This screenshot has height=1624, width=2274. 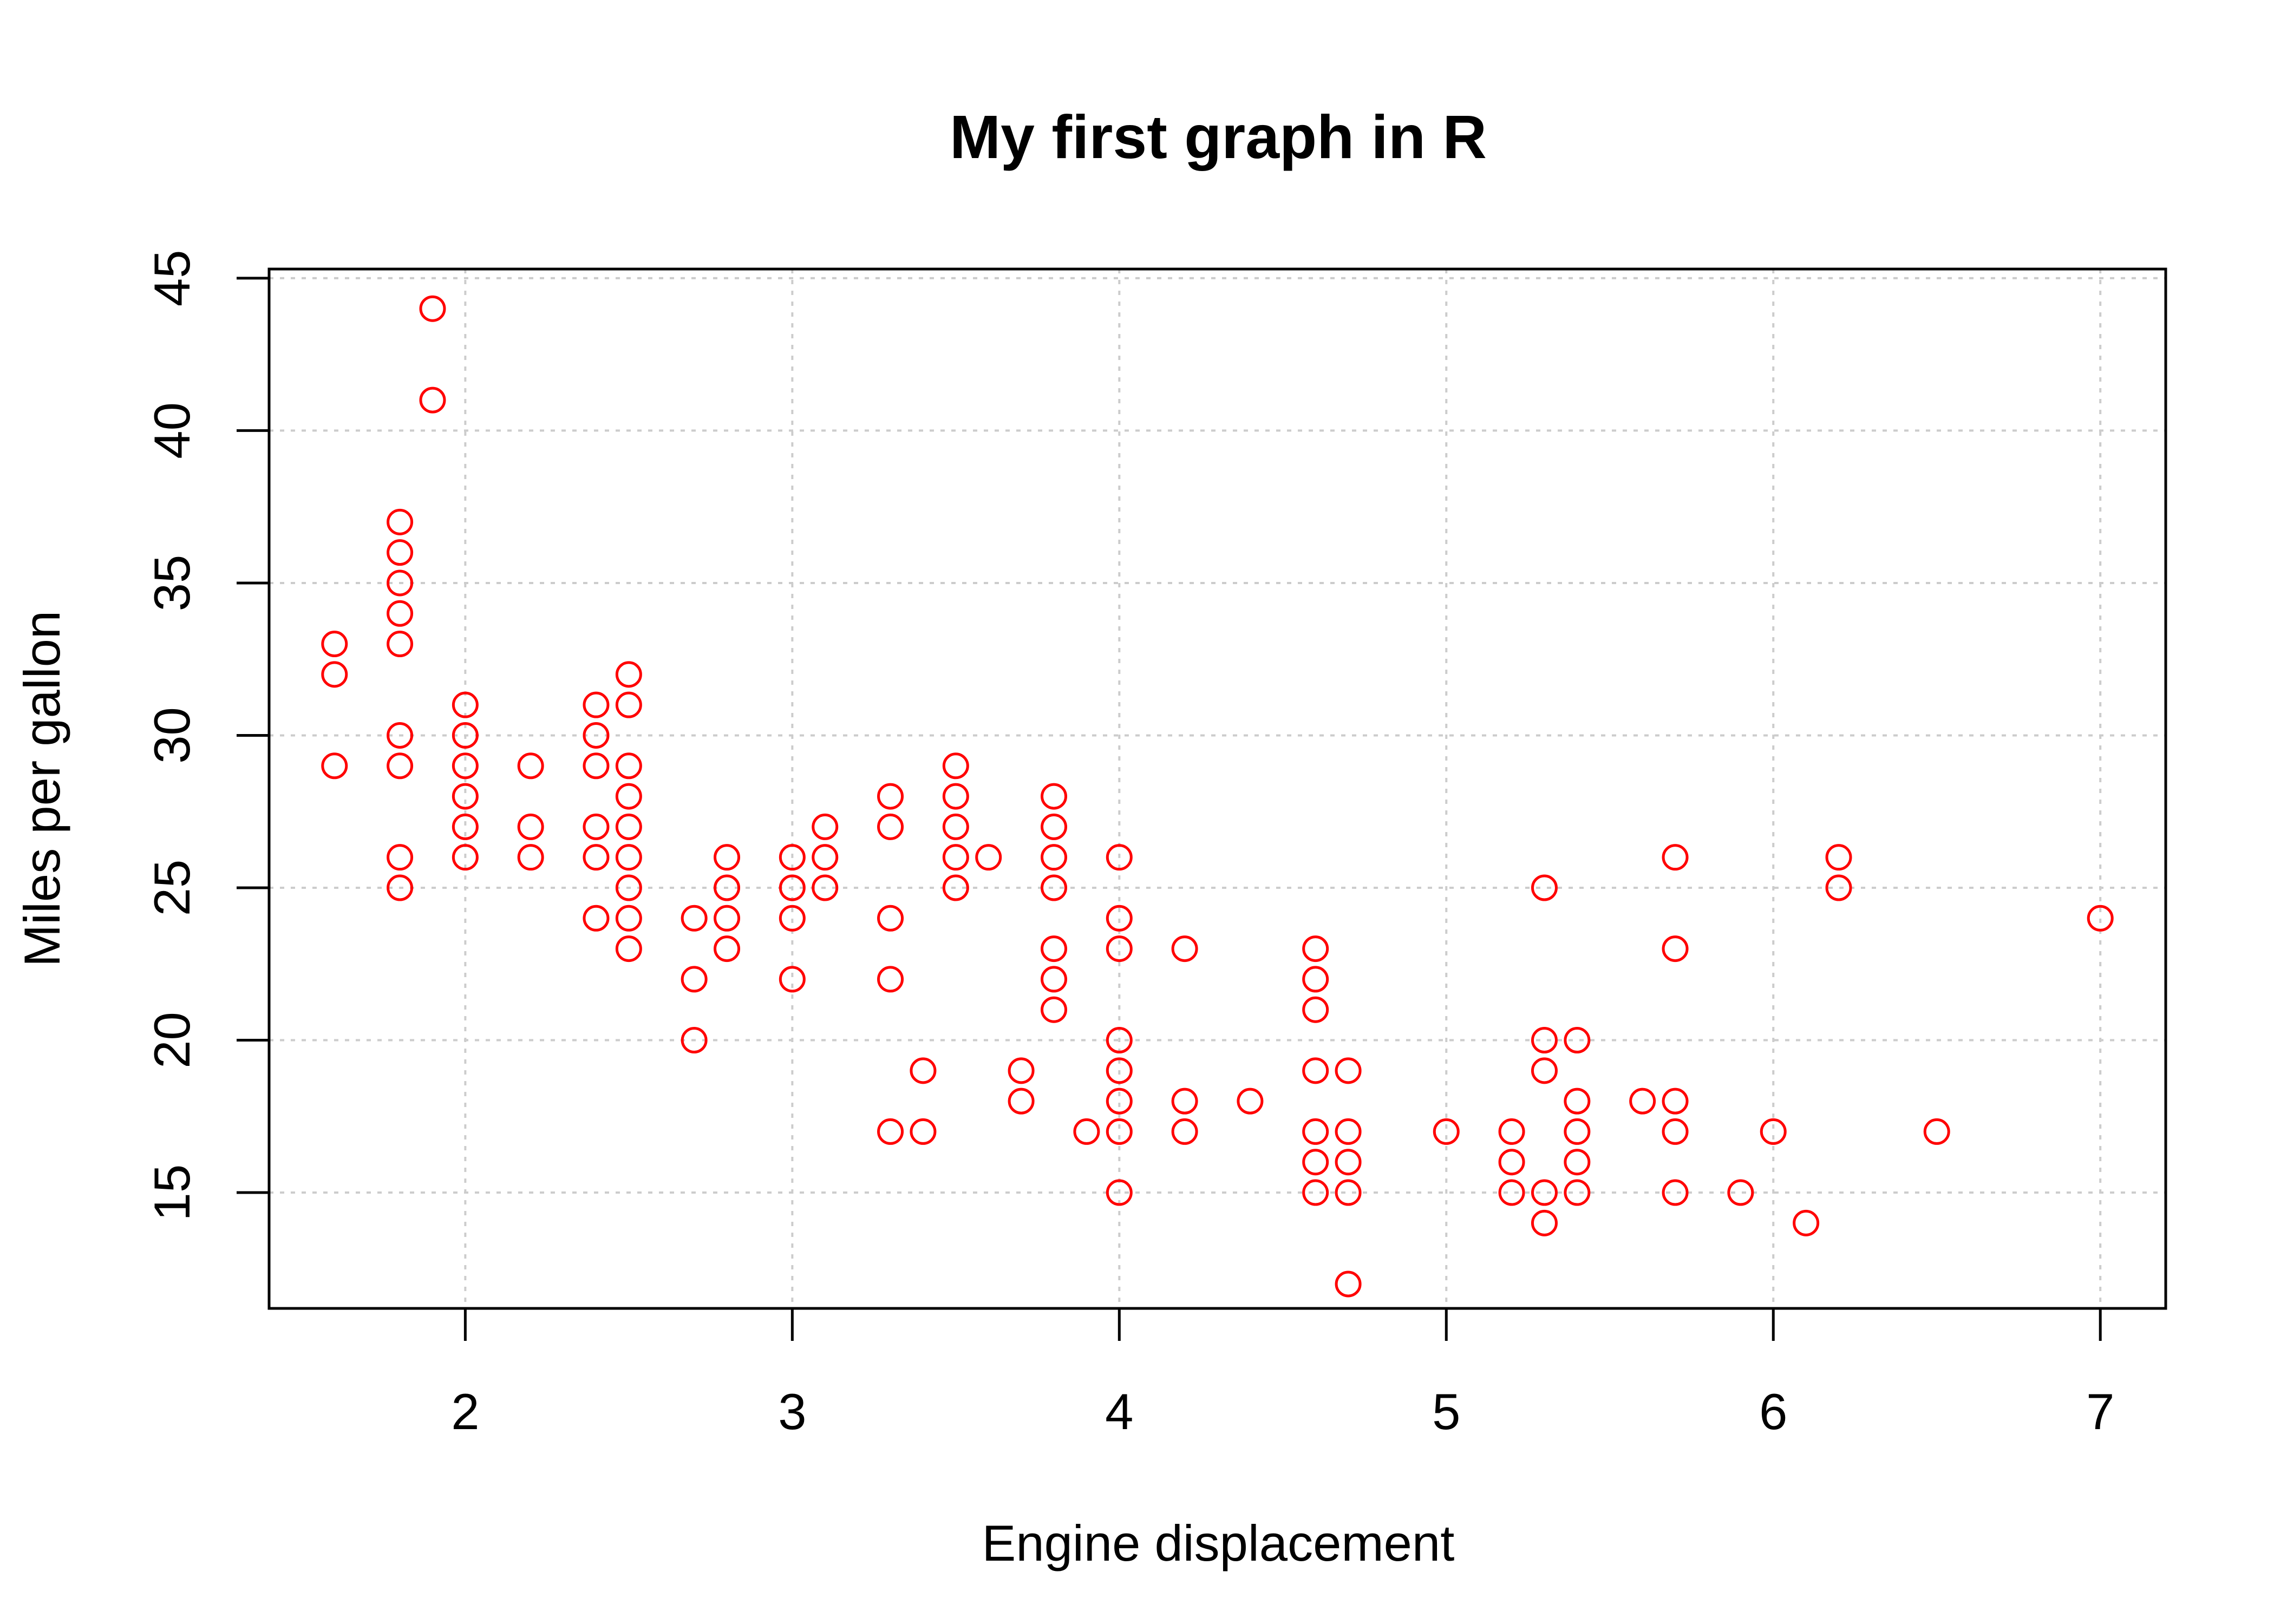 I want to click on x-tick-label: 6, so click(x=1773, y=1411).